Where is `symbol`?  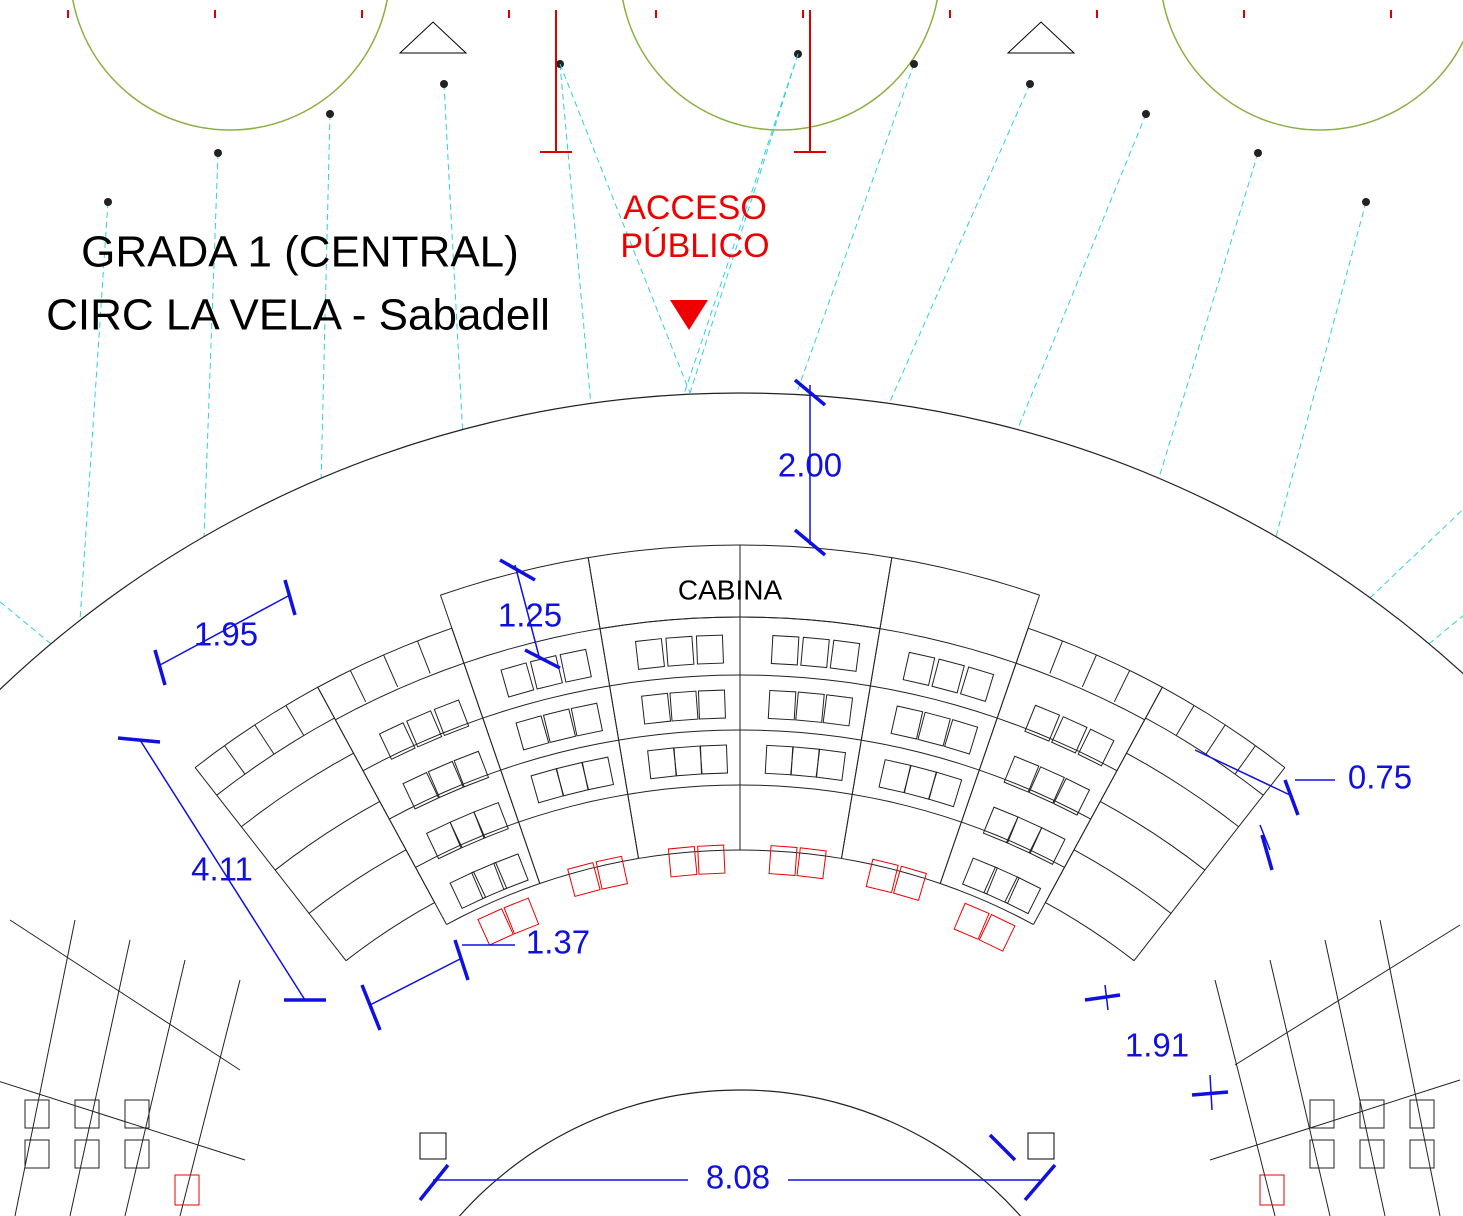
symbol is located at coordinates (1041, 37).